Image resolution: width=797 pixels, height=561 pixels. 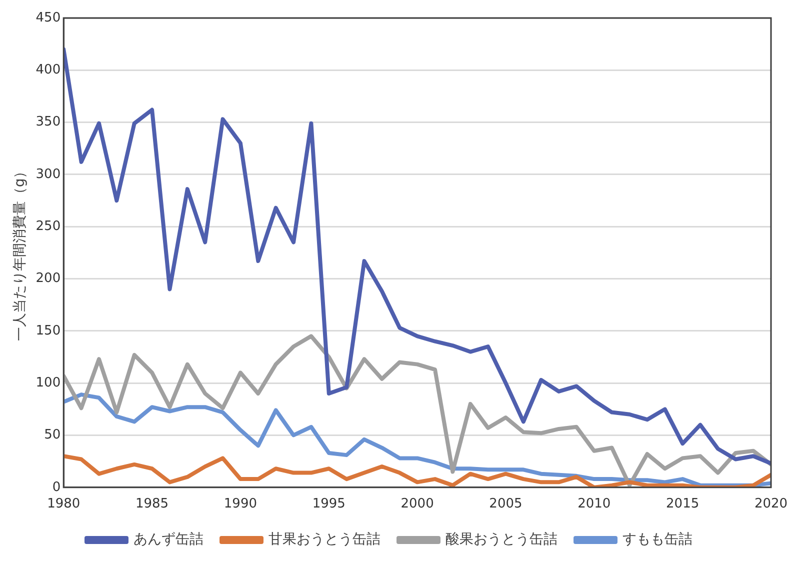 What do you see at coordinates (657, 540) in the screenshot?
I see `legend-label: すもも缶詰` at bounding box center [657, 540].